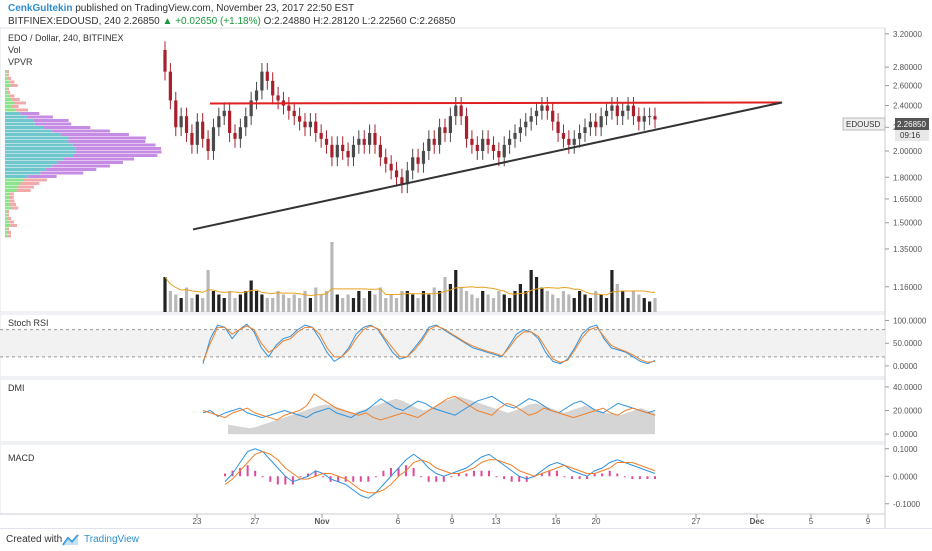 The image size is (932, 551). What do you see at coordinates (34, 539) in the screenshot?
I see `created-with-text: Created with` at bounding box center [34, 539].